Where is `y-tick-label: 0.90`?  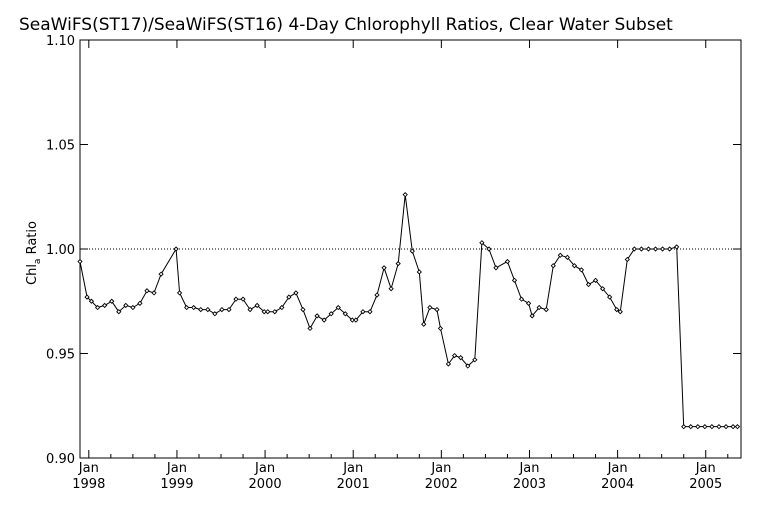
y-tick-label: 0.90 is located at coordinates (60, 459).